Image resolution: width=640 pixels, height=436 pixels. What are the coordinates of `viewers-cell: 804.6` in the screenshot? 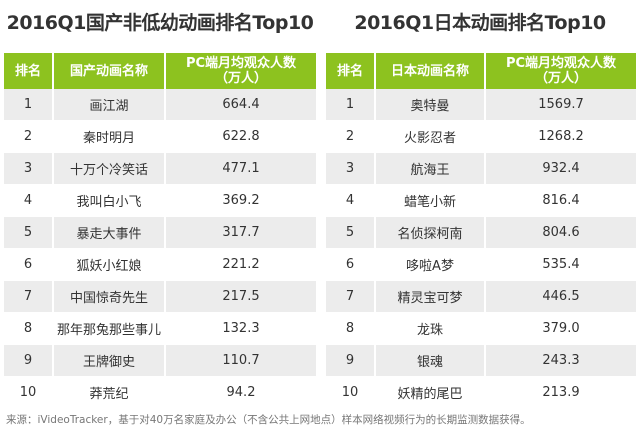 It's located at (561, 233).